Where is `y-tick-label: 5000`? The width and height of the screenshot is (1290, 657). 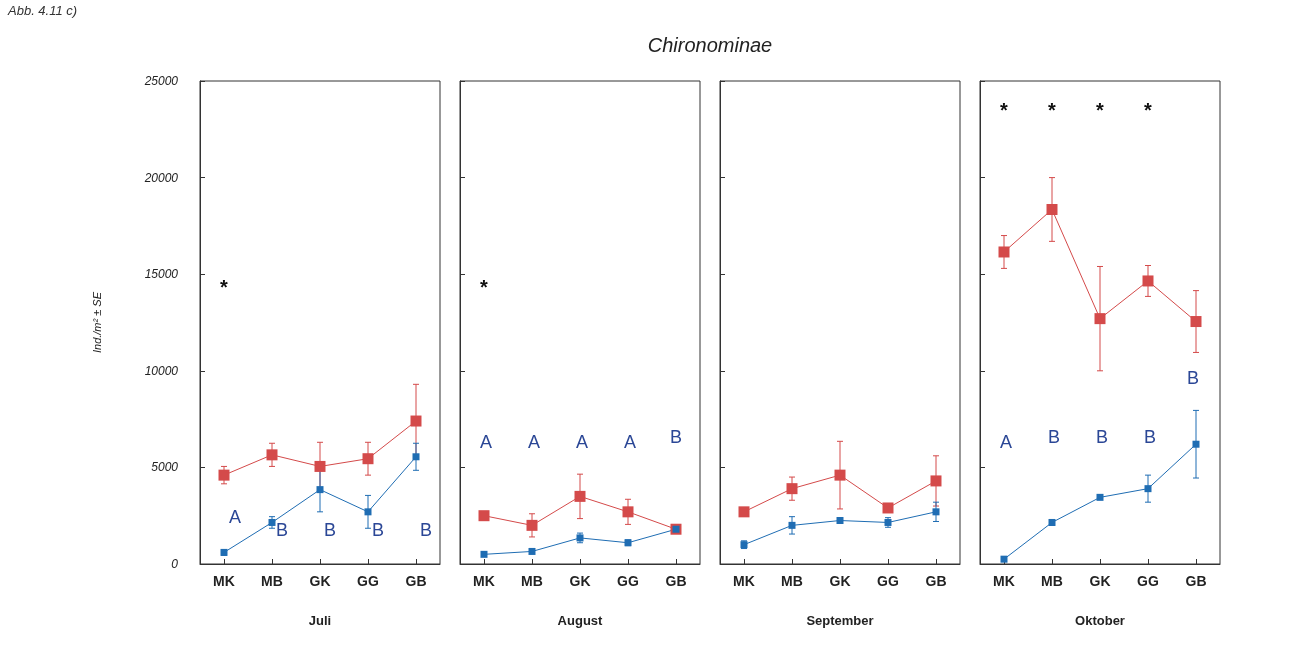
y-tick-label: 5000 is located at coordinates (165, 467).